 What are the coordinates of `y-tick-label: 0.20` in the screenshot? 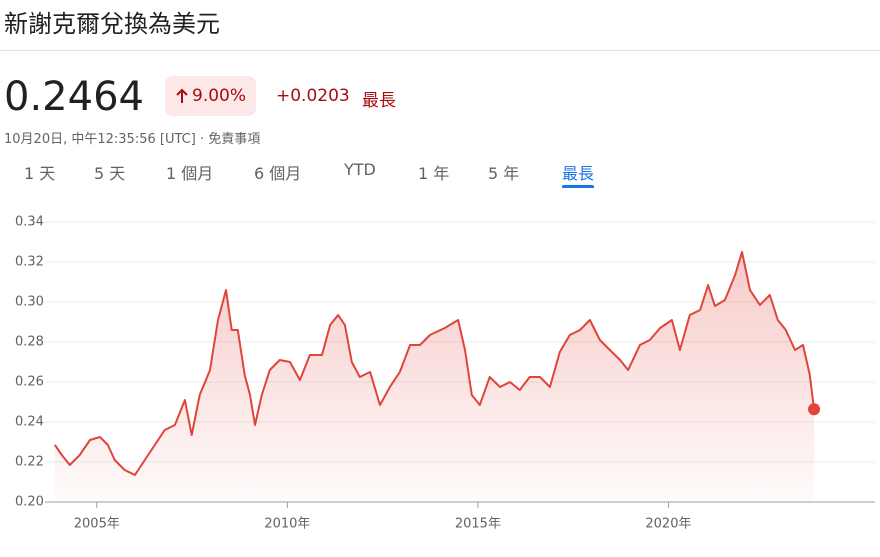 It's located at (29, 502).